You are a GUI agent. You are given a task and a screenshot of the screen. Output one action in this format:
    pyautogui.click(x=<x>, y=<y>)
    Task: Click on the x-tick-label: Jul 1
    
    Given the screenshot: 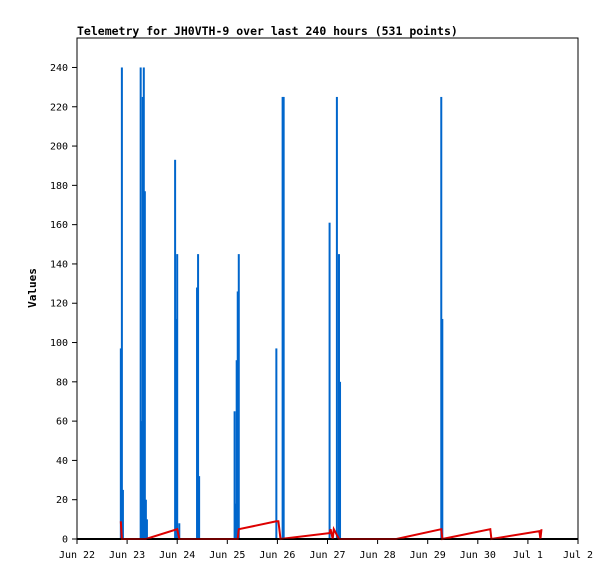 What is the action you would take?
    pyautogui.click(x=528, y=555)
    